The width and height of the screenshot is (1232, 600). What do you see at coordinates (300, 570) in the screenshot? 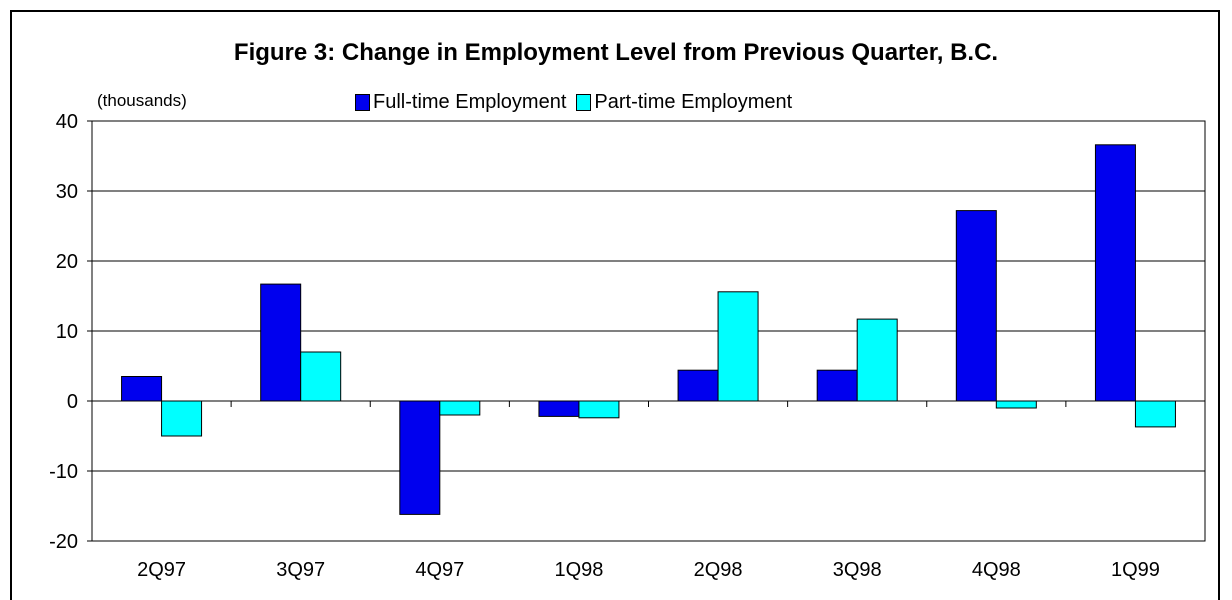
I see `x-tick-label: 3Q97` at bounding box center [300, 570].